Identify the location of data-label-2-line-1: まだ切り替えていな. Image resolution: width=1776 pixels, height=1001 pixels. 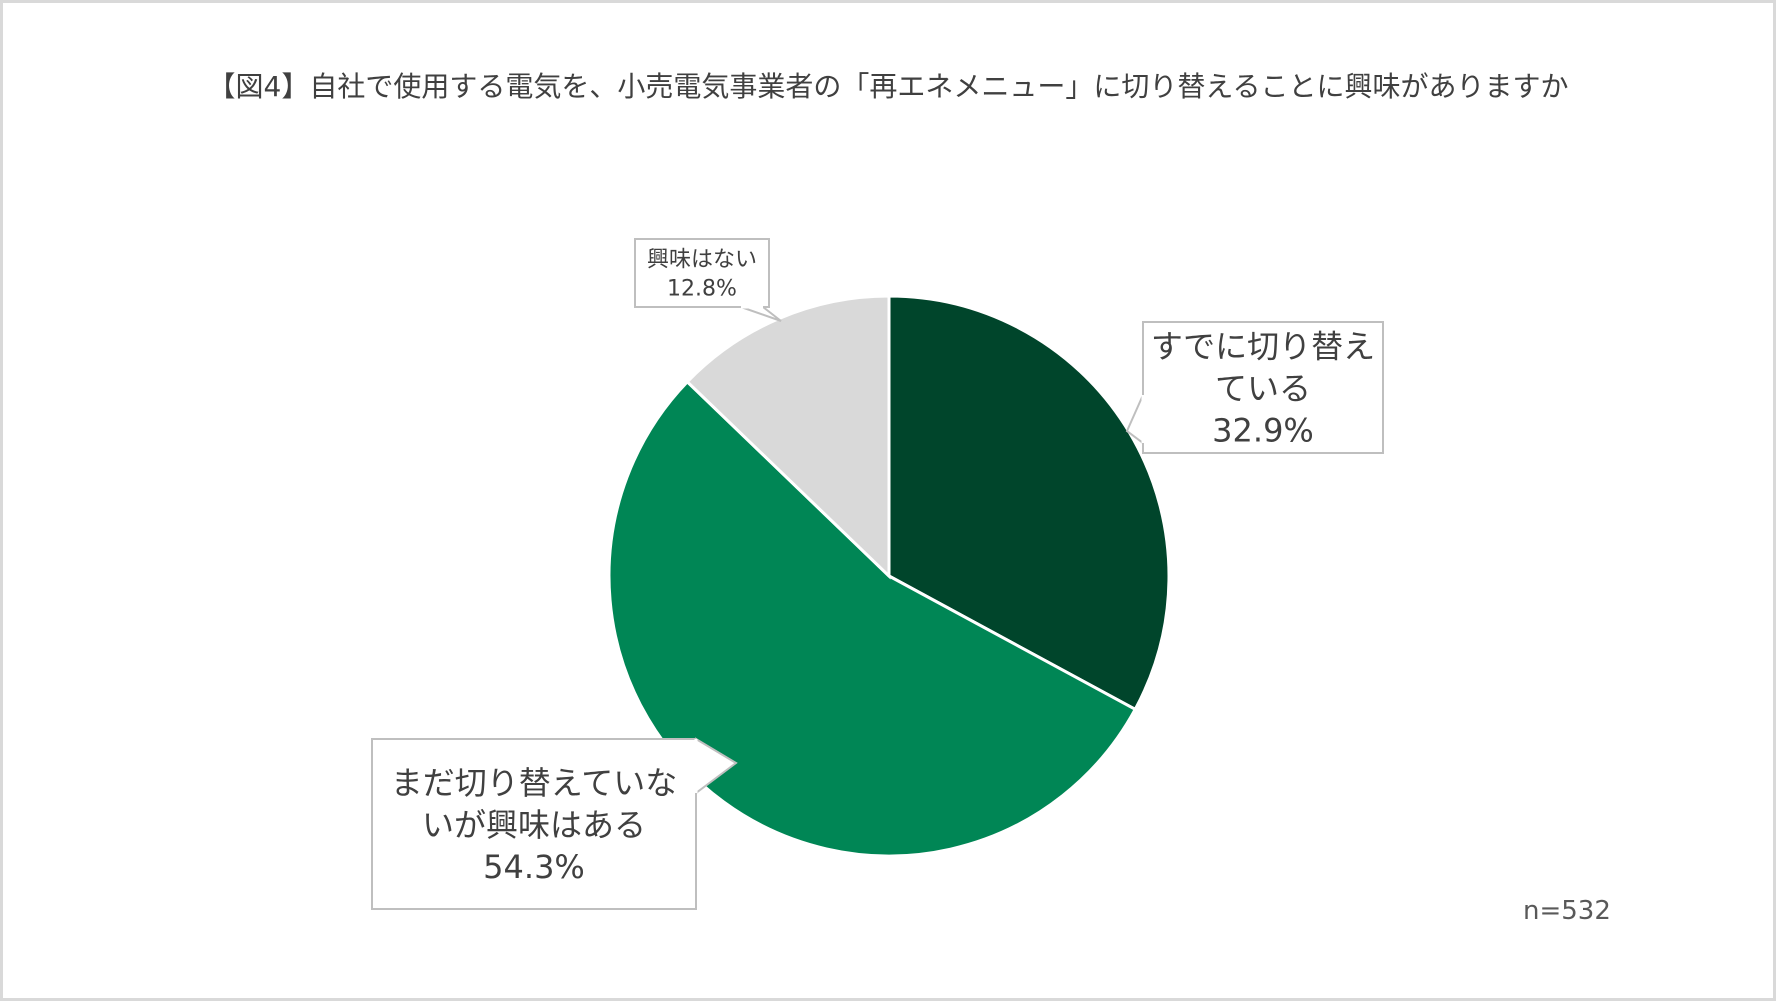
(534, 783).